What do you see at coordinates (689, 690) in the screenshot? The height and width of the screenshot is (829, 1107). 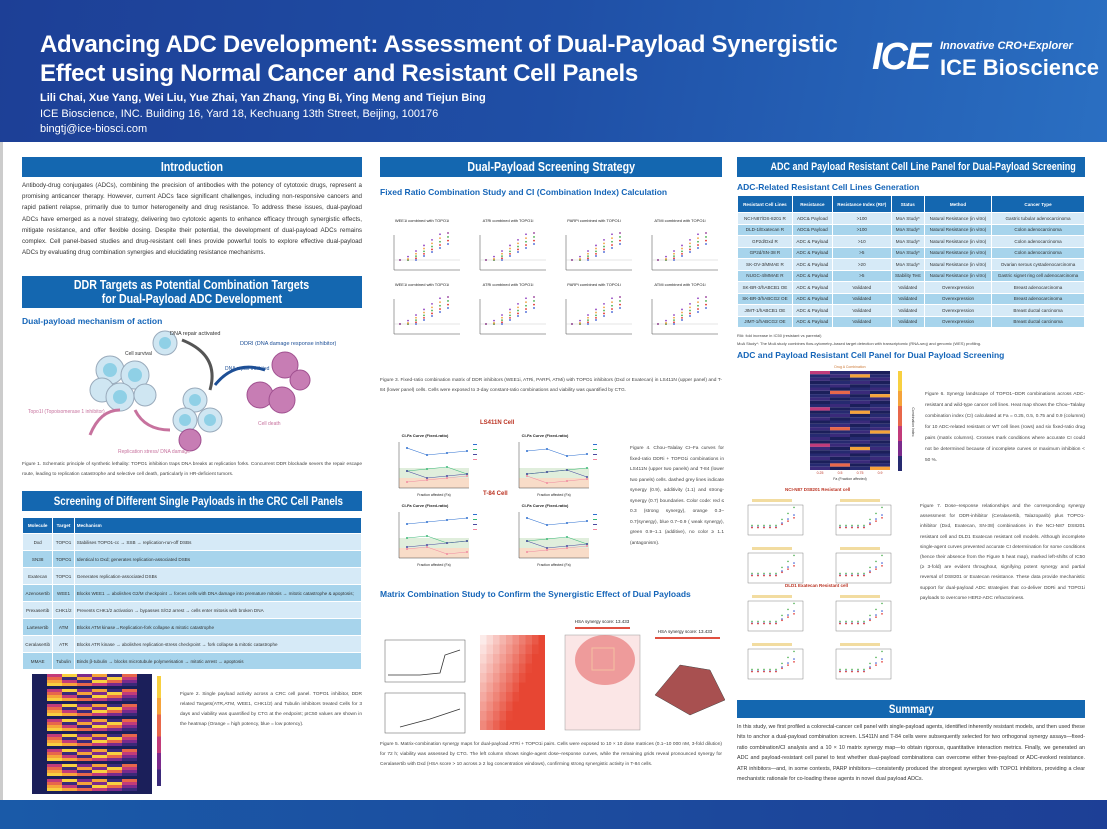 I see `synergy-surface` at bounding box center [689, 690].